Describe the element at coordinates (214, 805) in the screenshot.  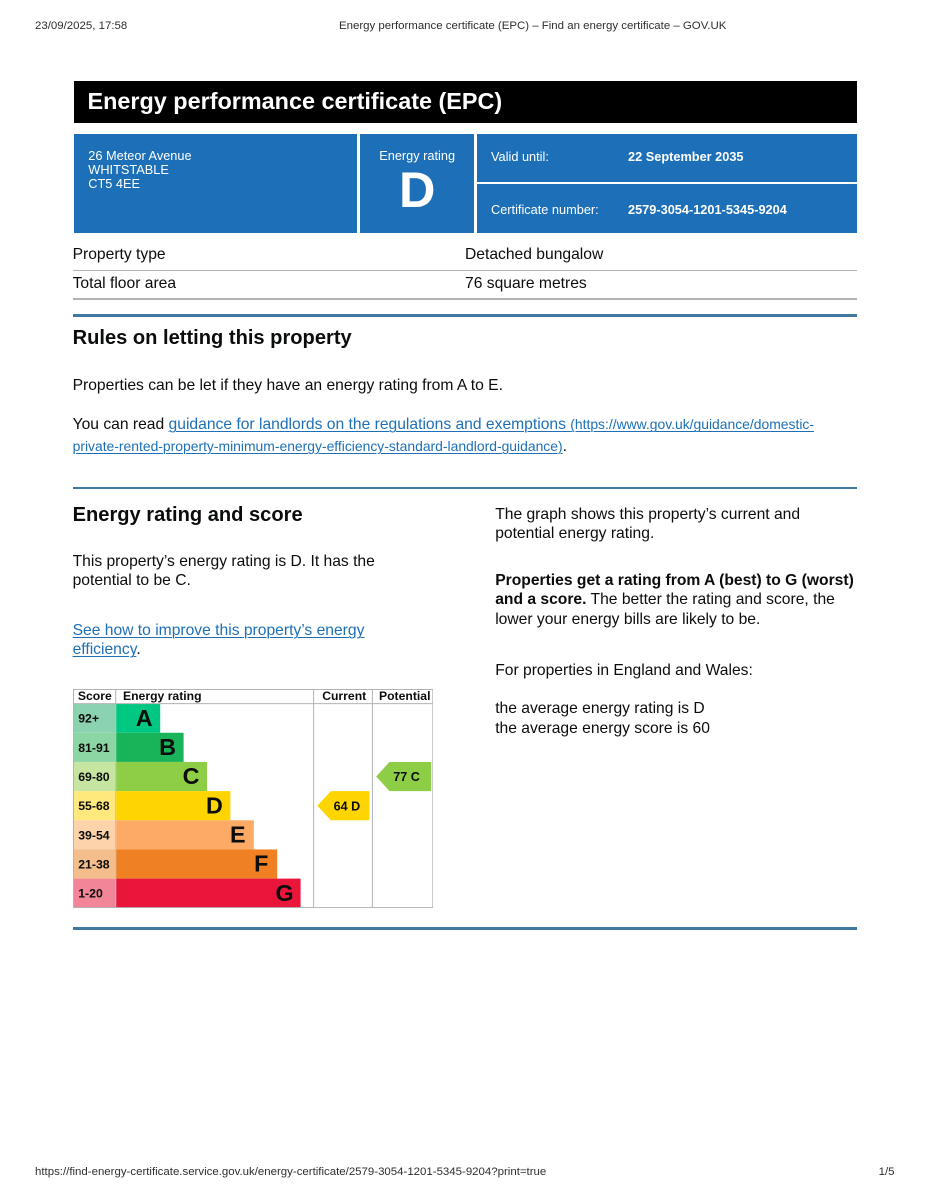
I see `svg-text: D` at that location.